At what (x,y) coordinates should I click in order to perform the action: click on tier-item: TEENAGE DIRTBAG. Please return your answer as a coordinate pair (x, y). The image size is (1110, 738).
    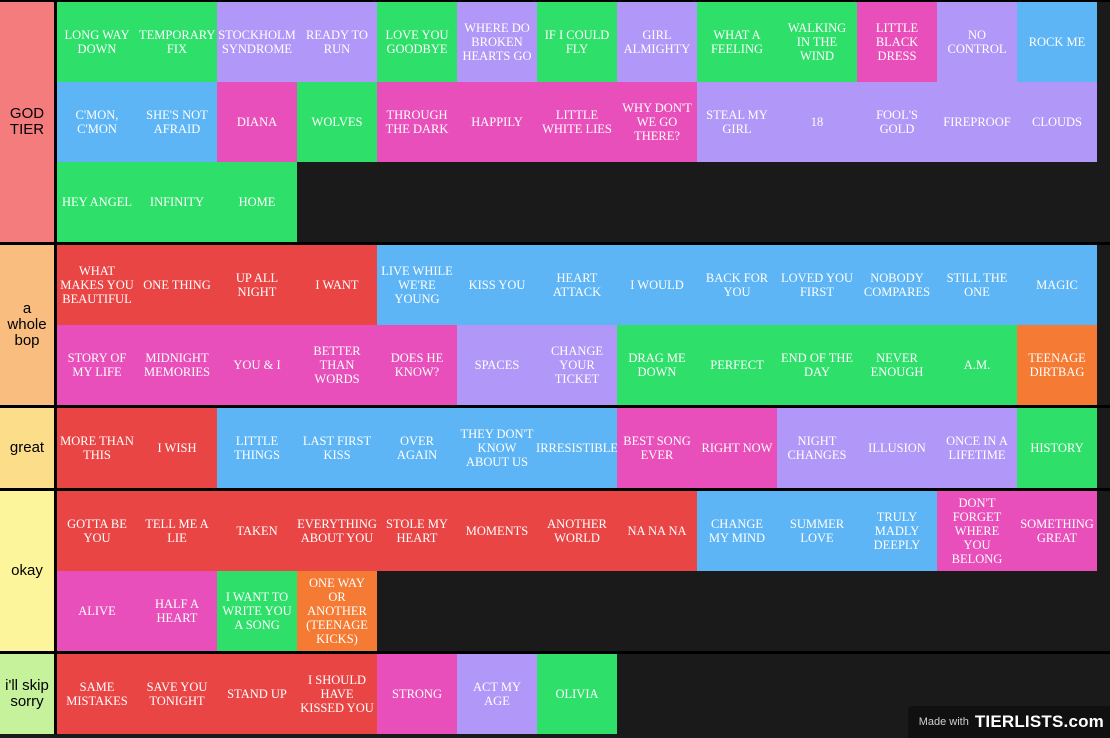
    Looking at the image, I should click on (1057, 365).